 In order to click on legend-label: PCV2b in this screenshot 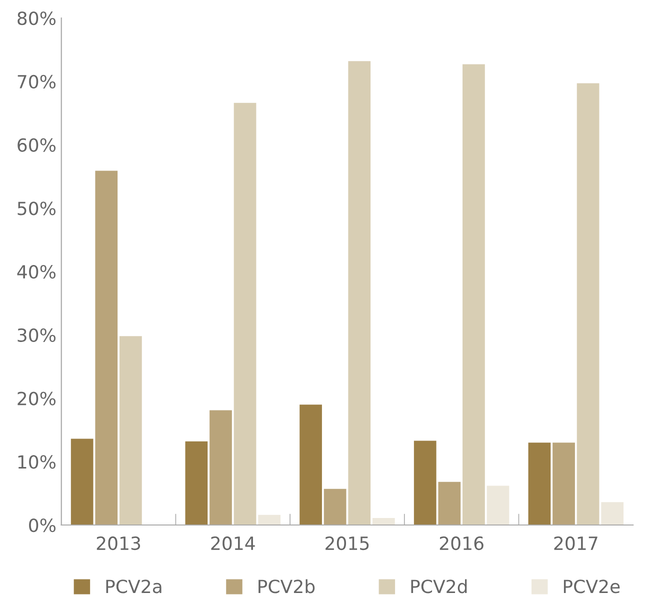, I will do `click(286, 586)`.